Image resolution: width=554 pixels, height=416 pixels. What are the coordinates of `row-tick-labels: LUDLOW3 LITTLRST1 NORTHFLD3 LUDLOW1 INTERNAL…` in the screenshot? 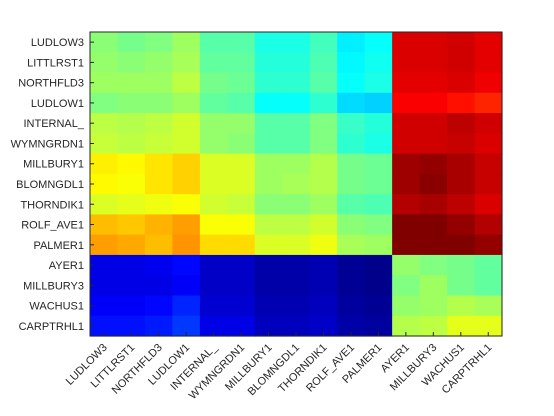 It's located at (48, 185).